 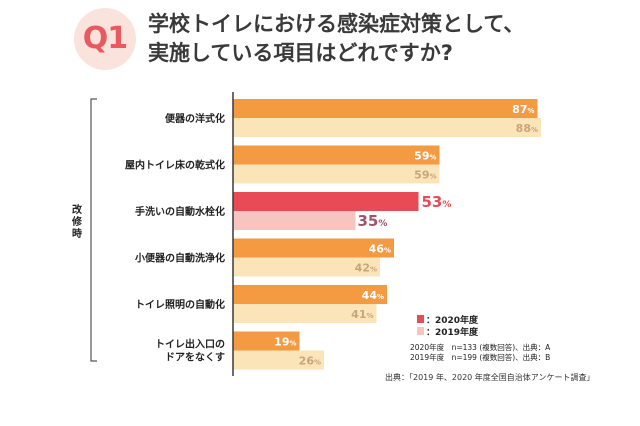 I want to click on source-note: 出典：｢2019 年、2020 年度全国自治体アンケート調査｣, so click(x=488, y=377).